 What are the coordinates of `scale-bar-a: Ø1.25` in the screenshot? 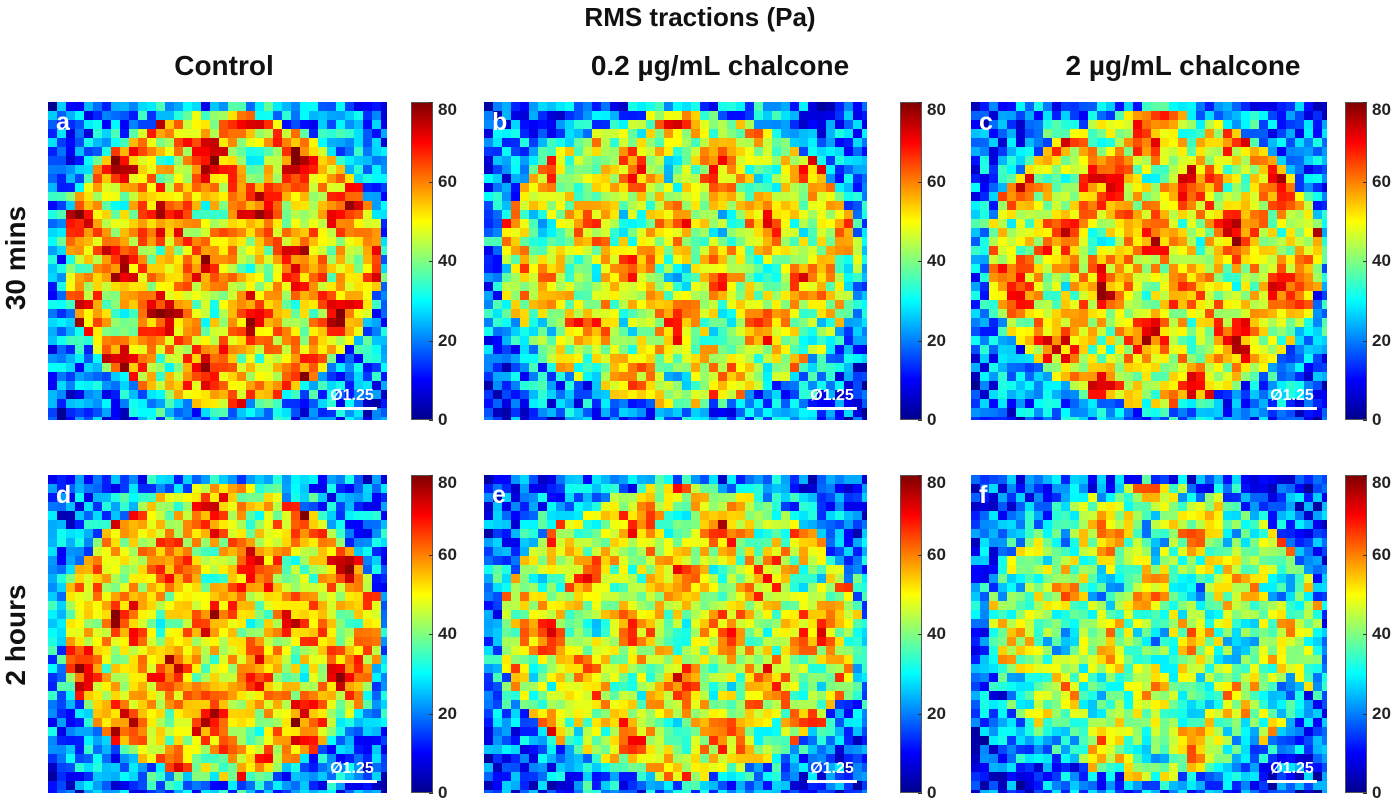 It's located at (352, 398).